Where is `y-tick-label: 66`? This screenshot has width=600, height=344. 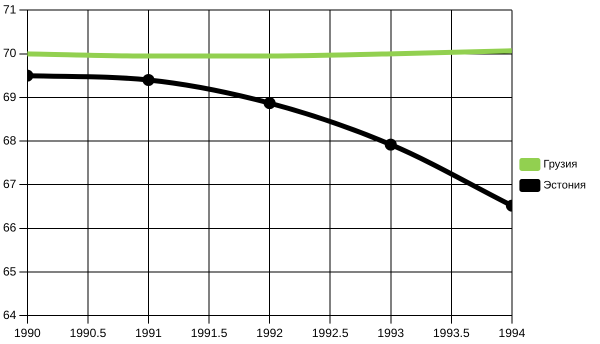 y-tick-label: 66 is located at coordinates (9, 227).